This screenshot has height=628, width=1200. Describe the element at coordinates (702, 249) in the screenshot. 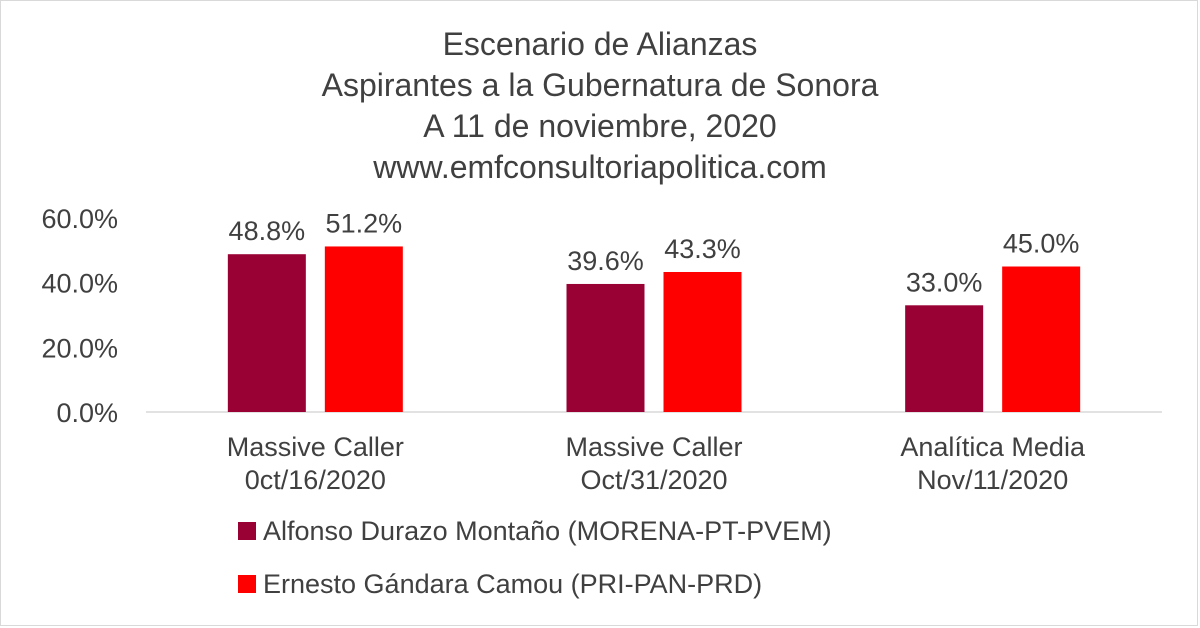

I see `data-label: 43.3%` at that location.